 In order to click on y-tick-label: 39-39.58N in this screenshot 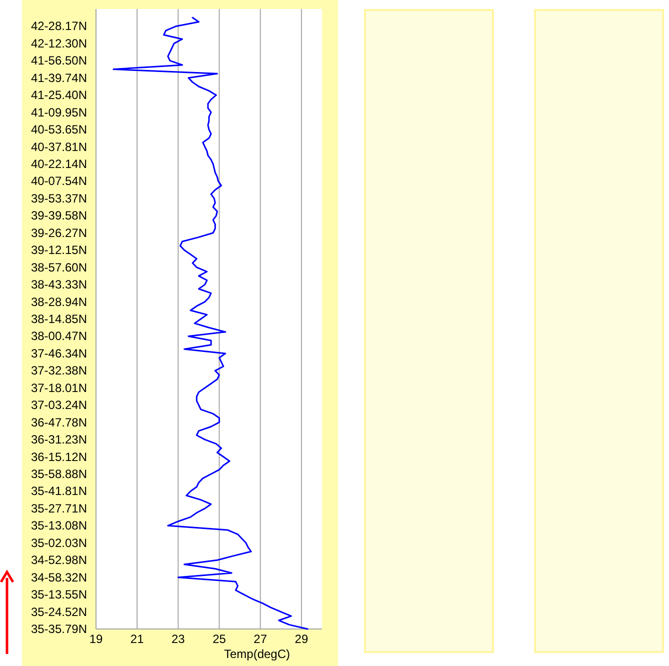, I will do `click(58, 215)`.